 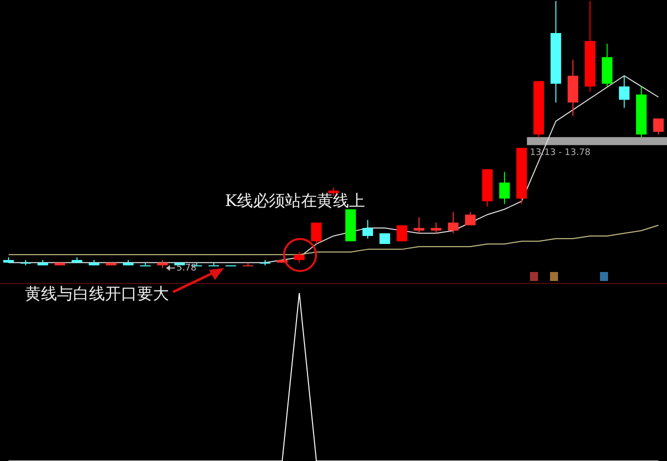 What do you see at coordinates (186, 268) in the screenshot?
I see `annotation: 5.78` at bounding box center [186, 268].